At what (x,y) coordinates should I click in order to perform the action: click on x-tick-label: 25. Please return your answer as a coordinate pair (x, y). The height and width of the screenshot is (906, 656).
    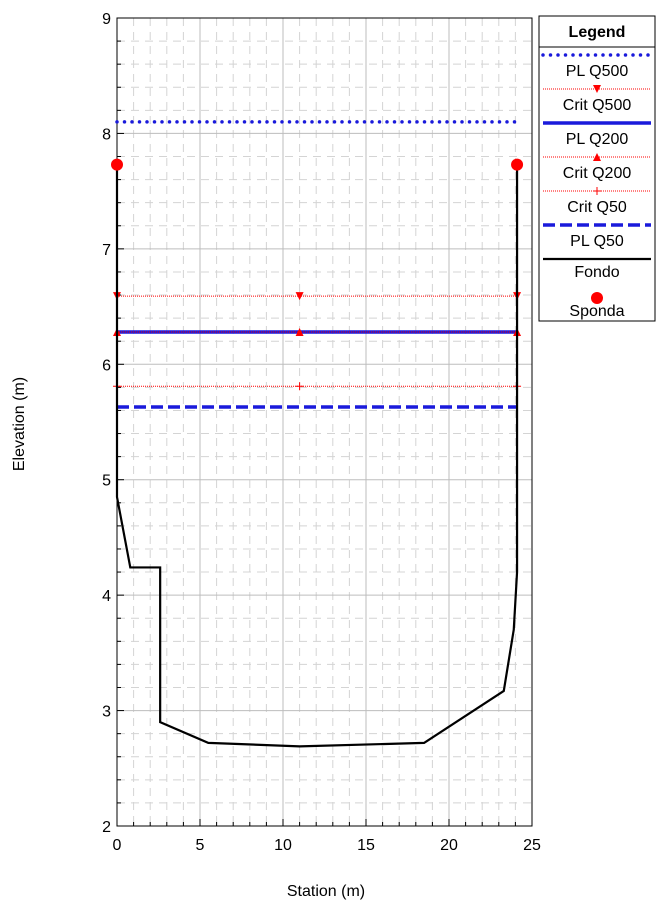
    Looking at the image, I should click on (532, 845).